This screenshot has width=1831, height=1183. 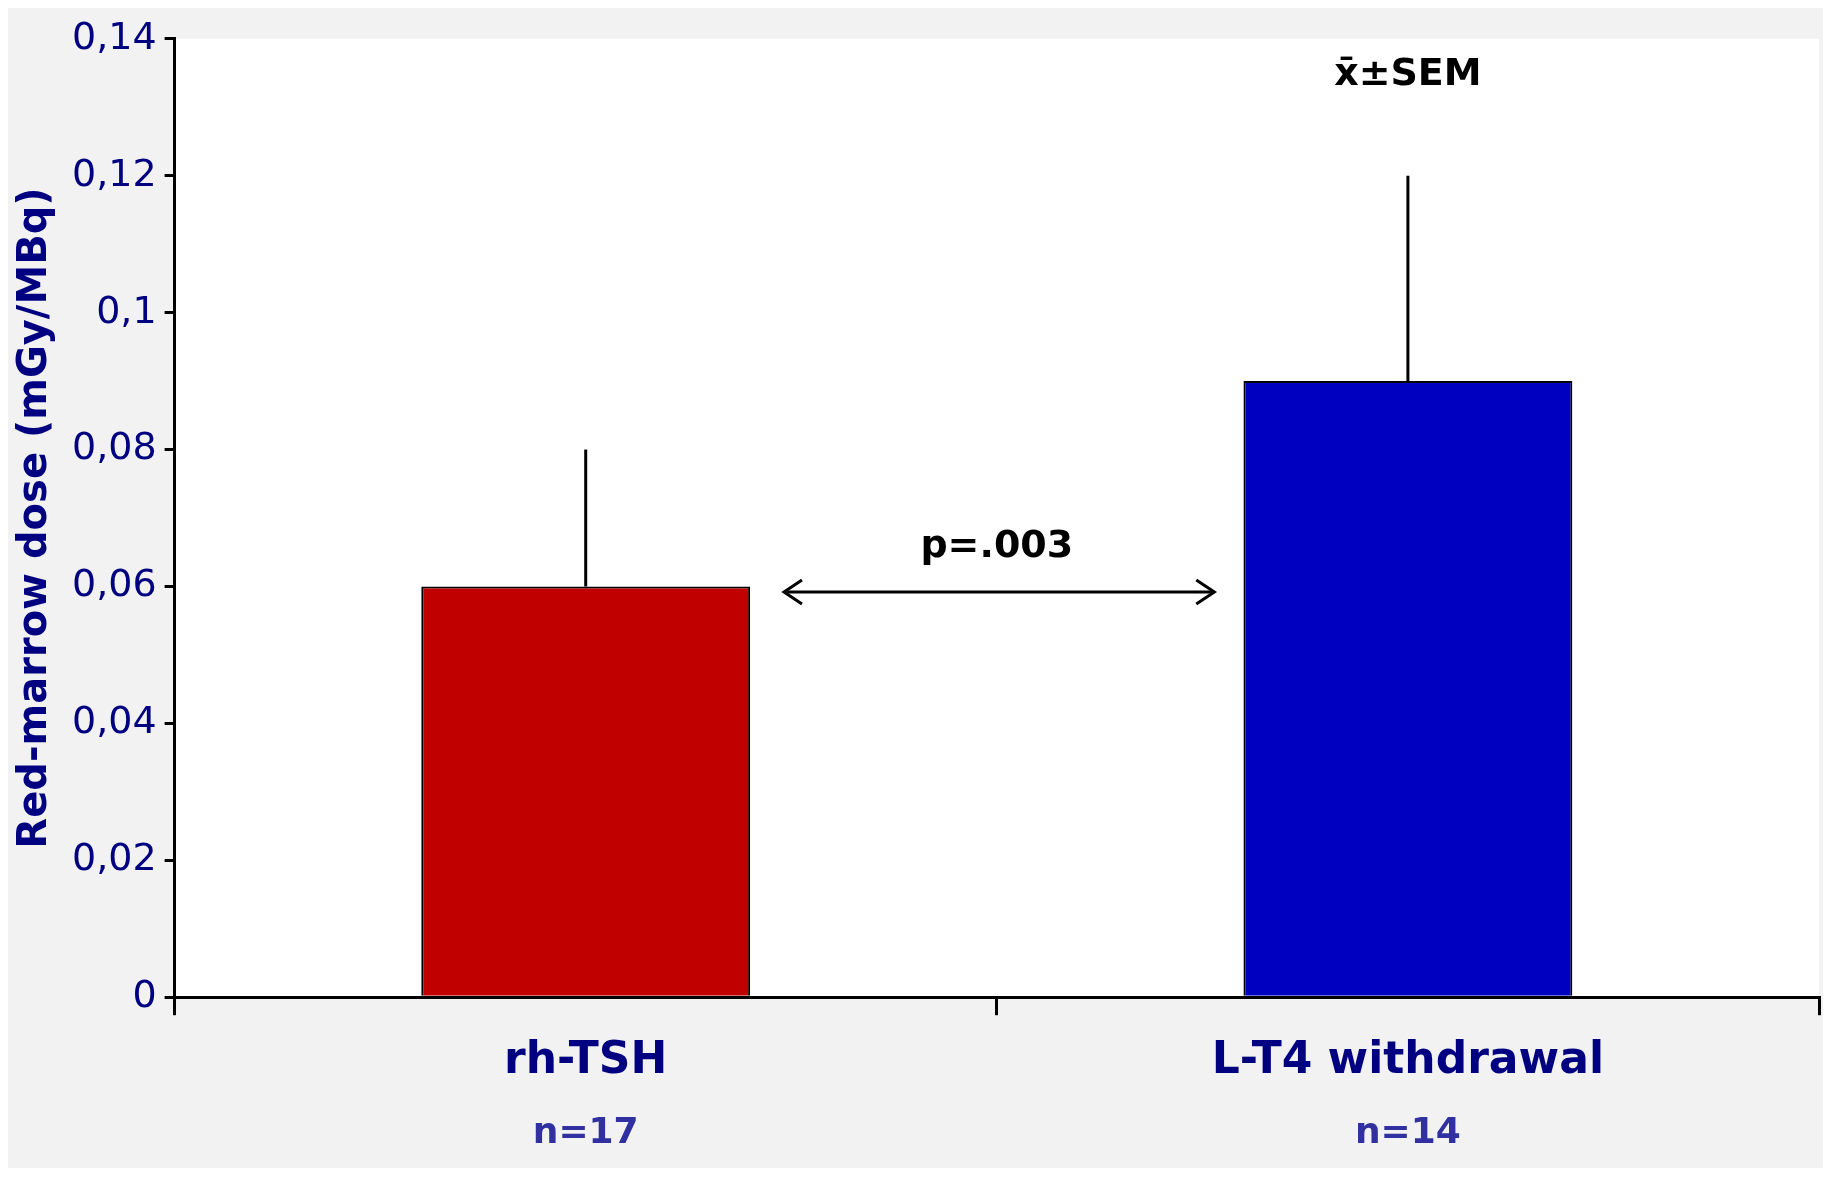 I want to click on y-tick-label: 0,04, so click(x=114, y=720).